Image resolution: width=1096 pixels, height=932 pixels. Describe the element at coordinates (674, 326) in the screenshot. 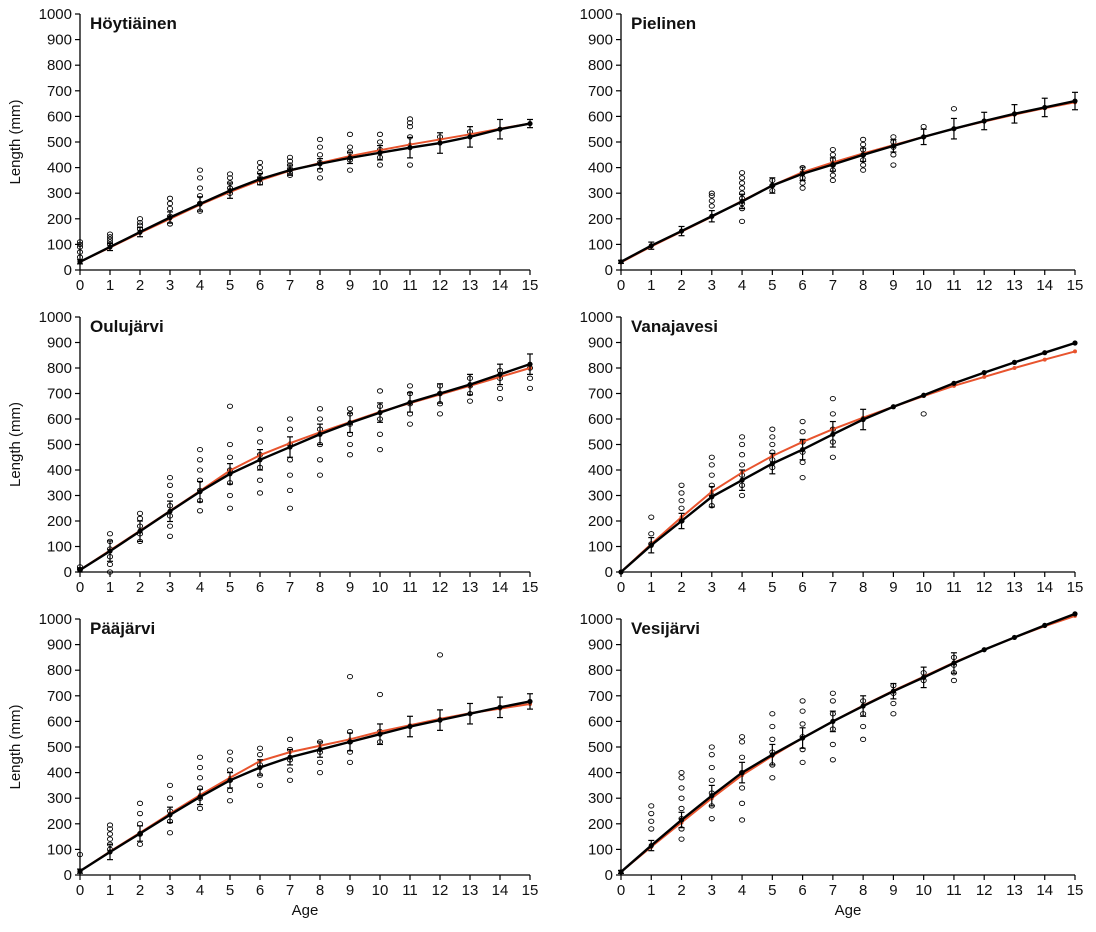

I see `panel-title: Vanajavesi` at that location.